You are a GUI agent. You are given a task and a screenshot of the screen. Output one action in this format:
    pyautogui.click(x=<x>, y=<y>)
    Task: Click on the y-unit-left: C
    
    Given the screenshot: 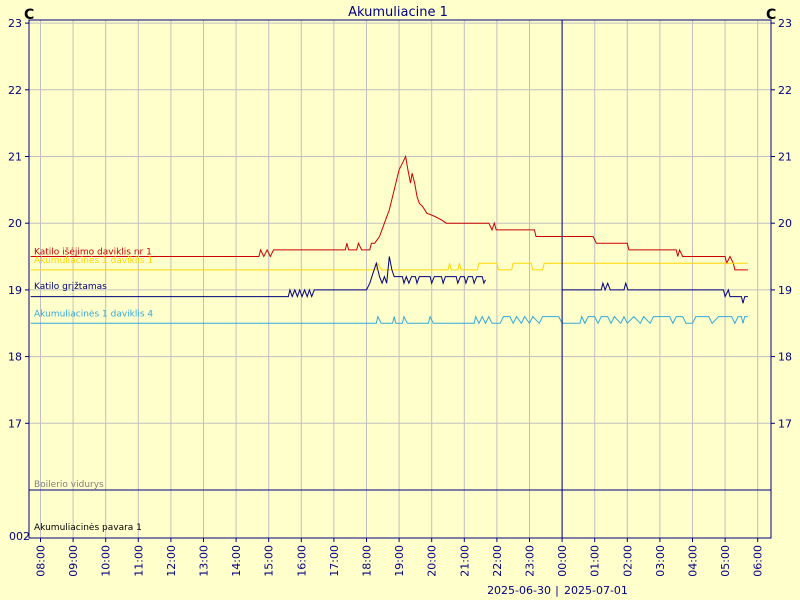 What is the action you would take?
    pyautogui.click(x=29, y=15)
    